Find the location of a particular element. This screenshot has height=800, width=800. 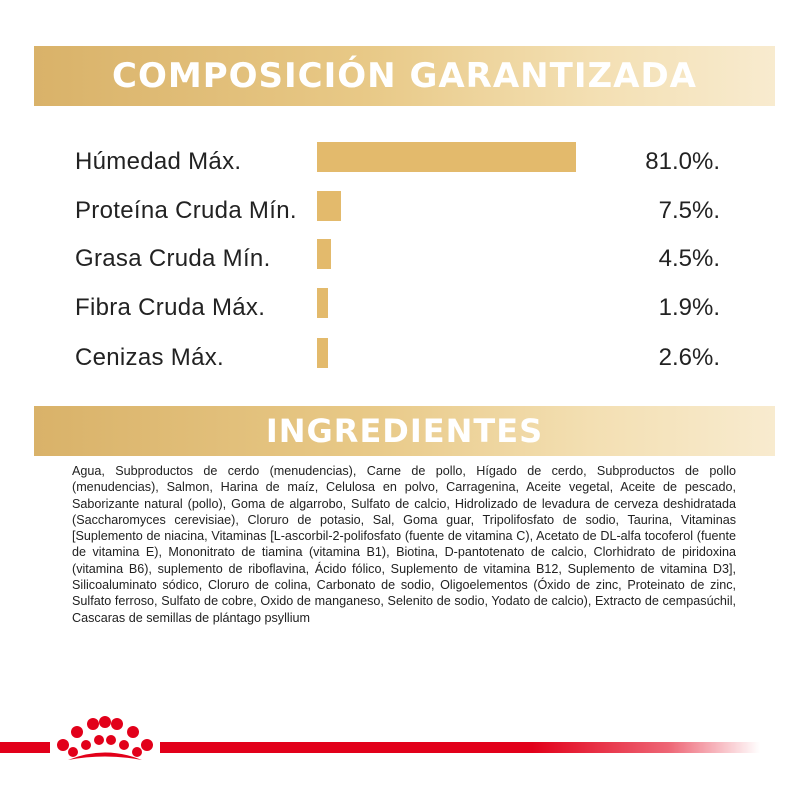

composition-row-ash: Cenizas Máx. 2.6%. is located at coordinates (400, 358).